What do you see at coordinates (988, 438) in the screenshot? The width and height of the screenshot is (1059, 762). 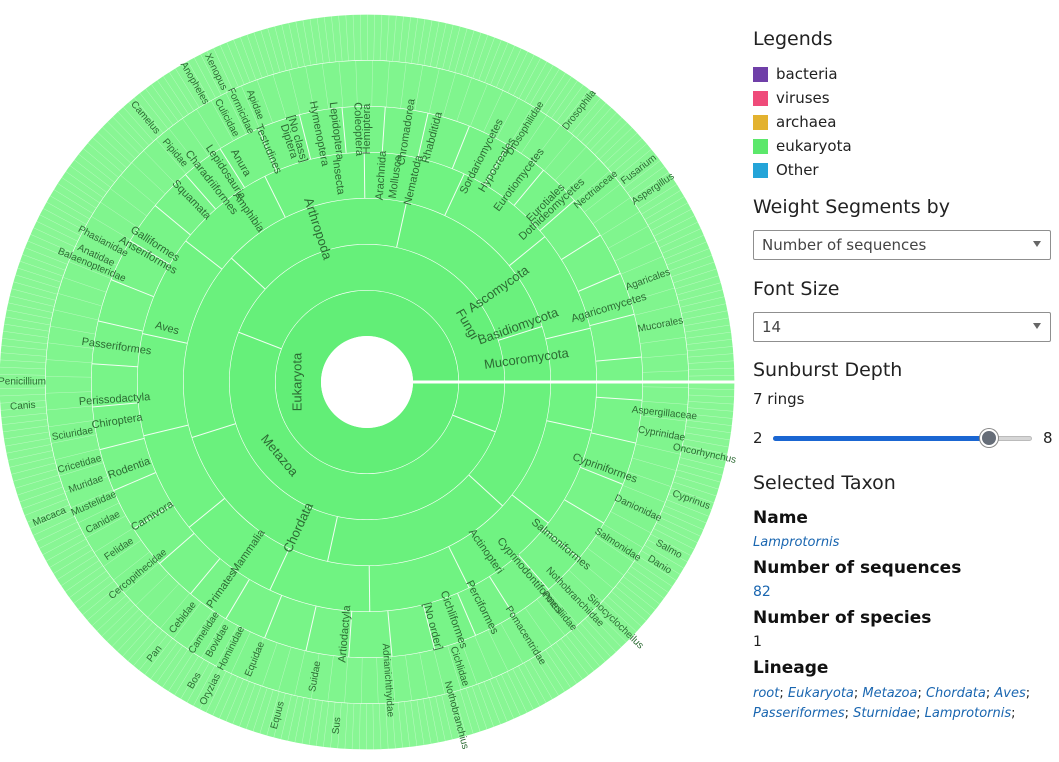 I see `depth-slider-handle` at bounding box center [988, 438].